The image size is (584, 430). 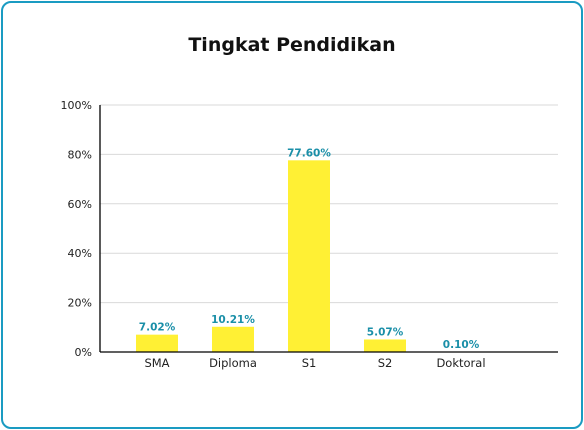 I want to click on data-label: 10.21%, so click(x=233, y=320).